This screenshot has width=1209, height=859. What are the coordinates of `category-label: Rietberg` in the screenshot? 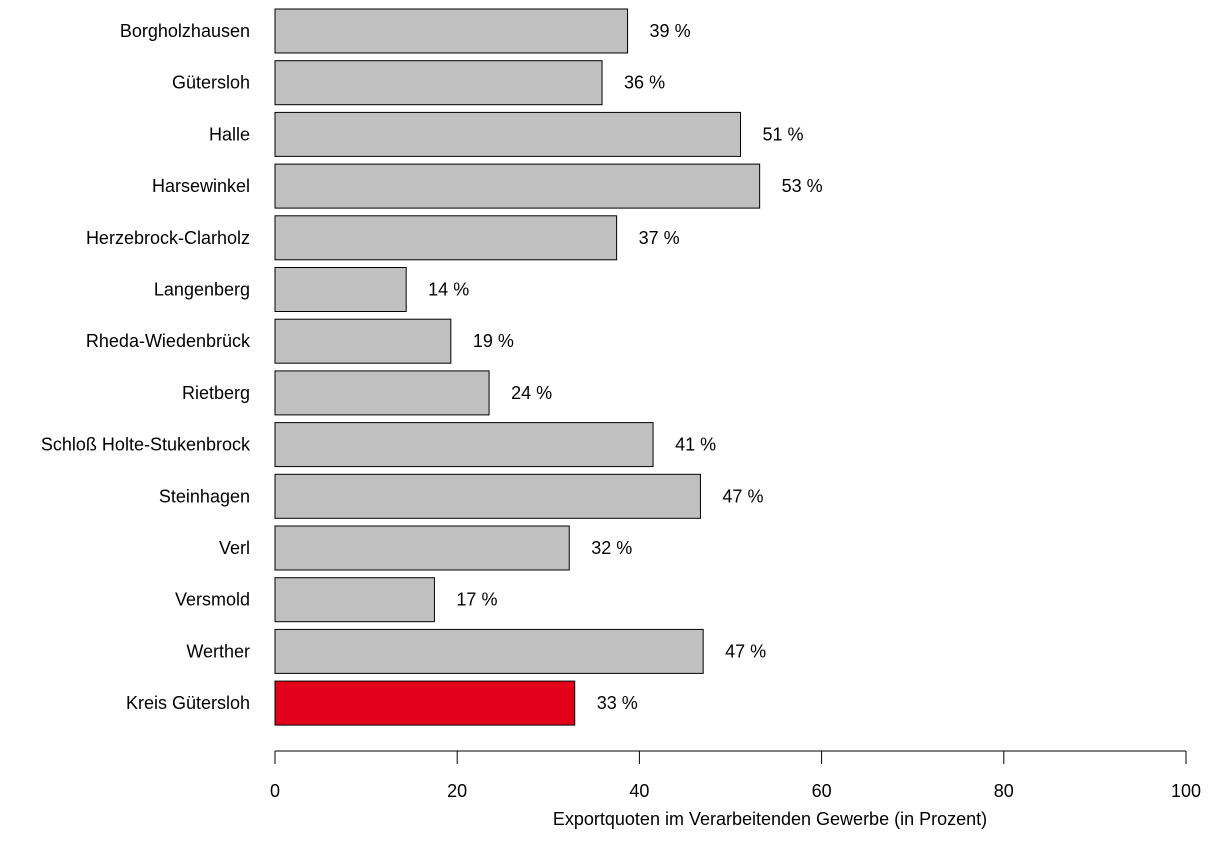 It's located at (216, 393).